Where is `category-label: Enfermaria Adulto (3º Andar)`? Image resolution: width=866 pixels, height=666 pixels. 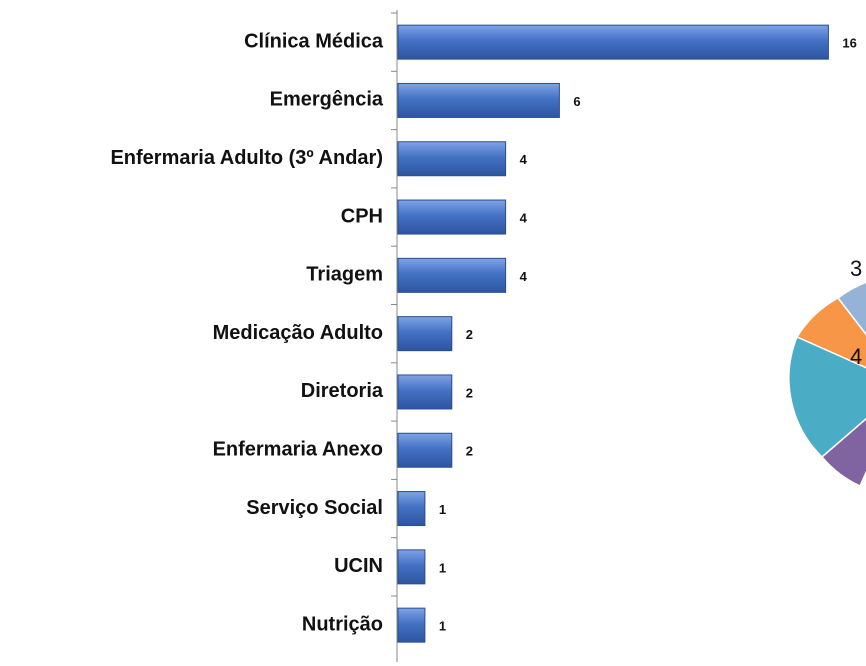 category-label: Enfermaria Adulto (3º Andar) is located at coordinates (246, 158).